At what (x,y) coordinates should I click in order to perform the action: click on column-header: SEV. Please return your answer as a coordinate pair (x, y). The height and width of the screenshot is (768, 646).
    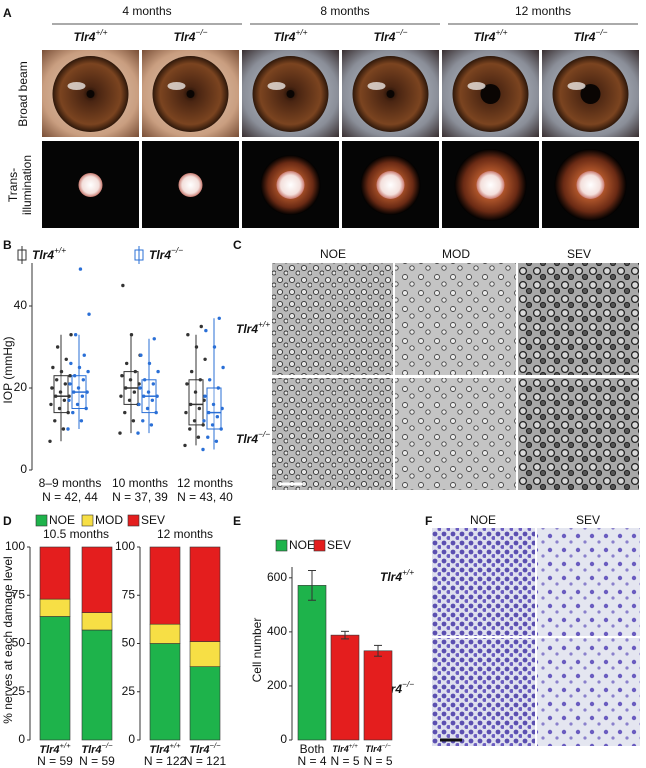
    Looking at the image, I should click on (579, 254).